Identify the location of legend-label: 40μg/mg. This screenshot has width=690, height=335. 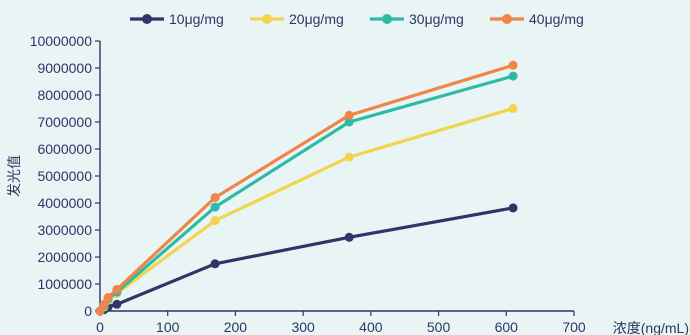
(556, 19).